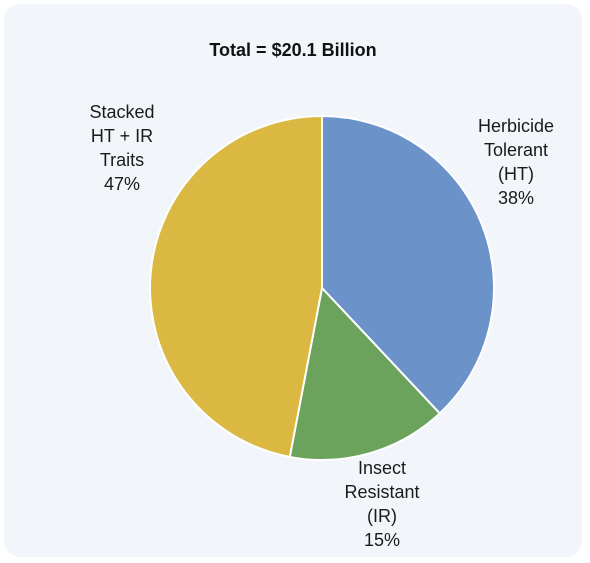 The width and height of the screenshot is (590, 563). What do you see at coordinates (364, 374) in the screenshot?
I see `pie-slice-insect-resistant` at bounding box center [364, 374].